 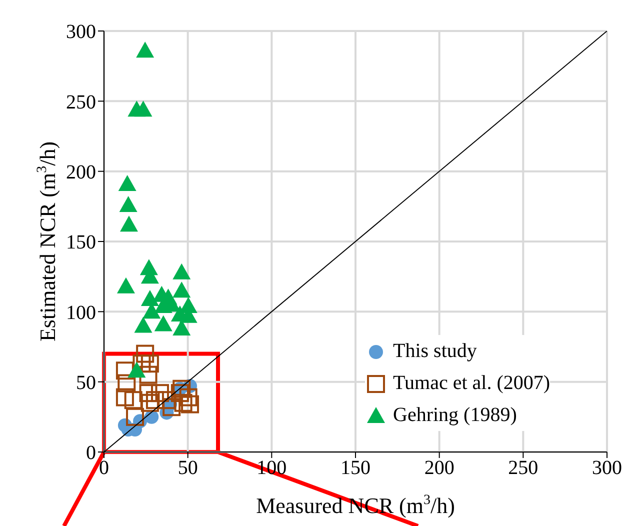 I want to click on y-tick-label: 250, so click(x=81, y=102).